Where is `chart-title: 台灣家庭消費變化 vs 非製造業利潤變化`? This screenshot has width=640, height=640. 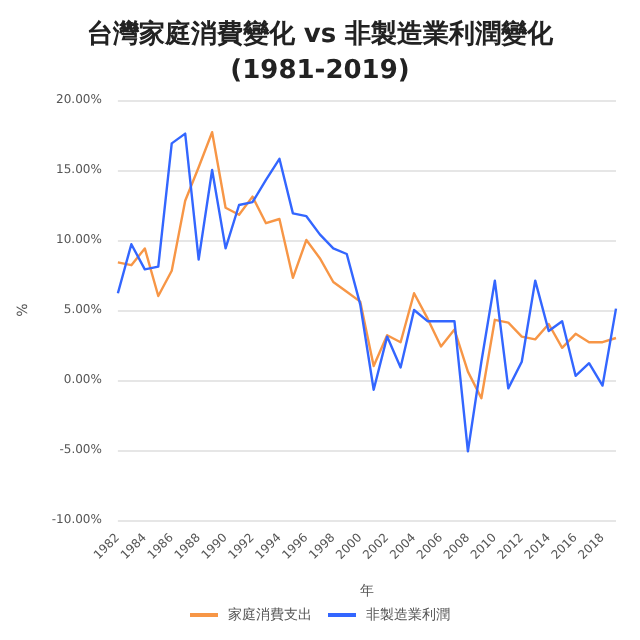 chart-title: 台灣家庭消費變化 vs 非製造業利潤變化 is located at coordinates (321, 34).